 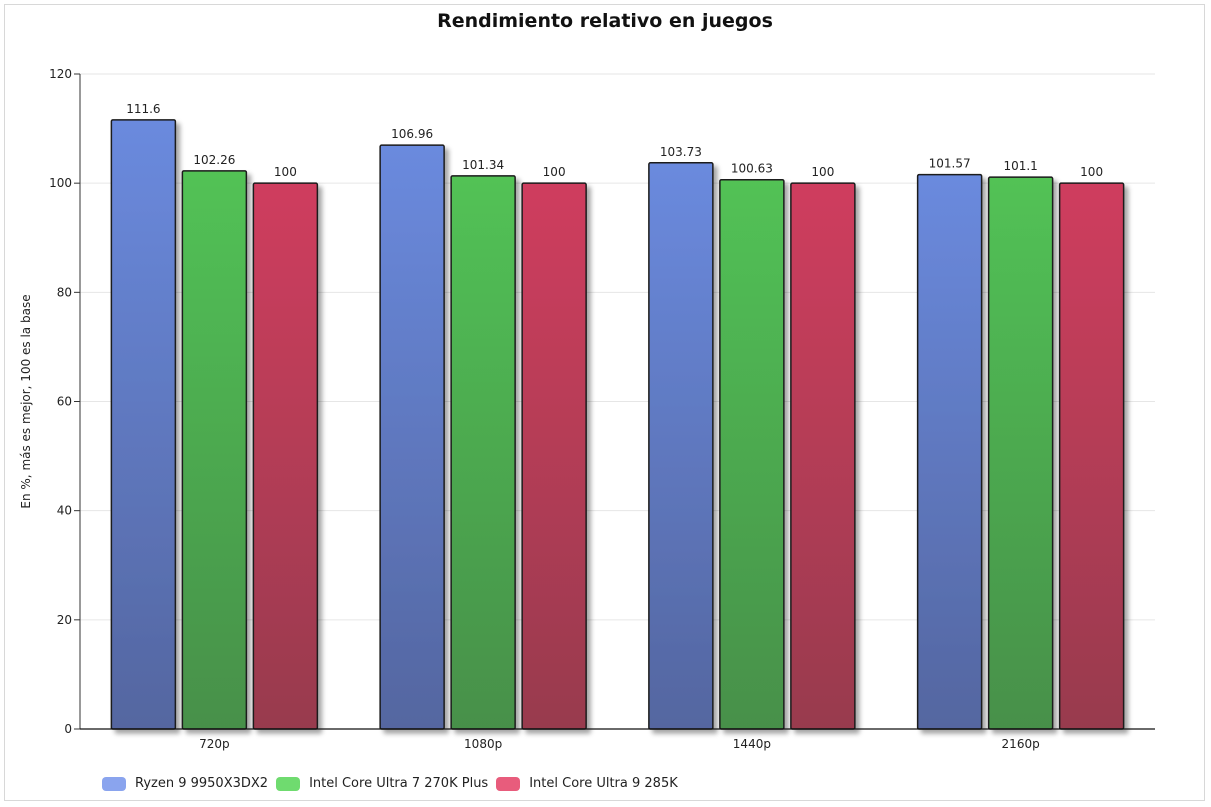 I want to click on y-axis-label: En %, más es mejor, 100 es la base, so click(x=26, y=401).